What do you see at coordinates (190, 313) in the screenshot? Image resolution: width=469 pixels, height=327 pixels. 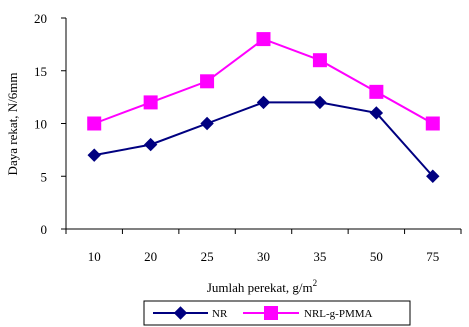 I see `legend-item-nr: NR` at bounding box center [190, 313].